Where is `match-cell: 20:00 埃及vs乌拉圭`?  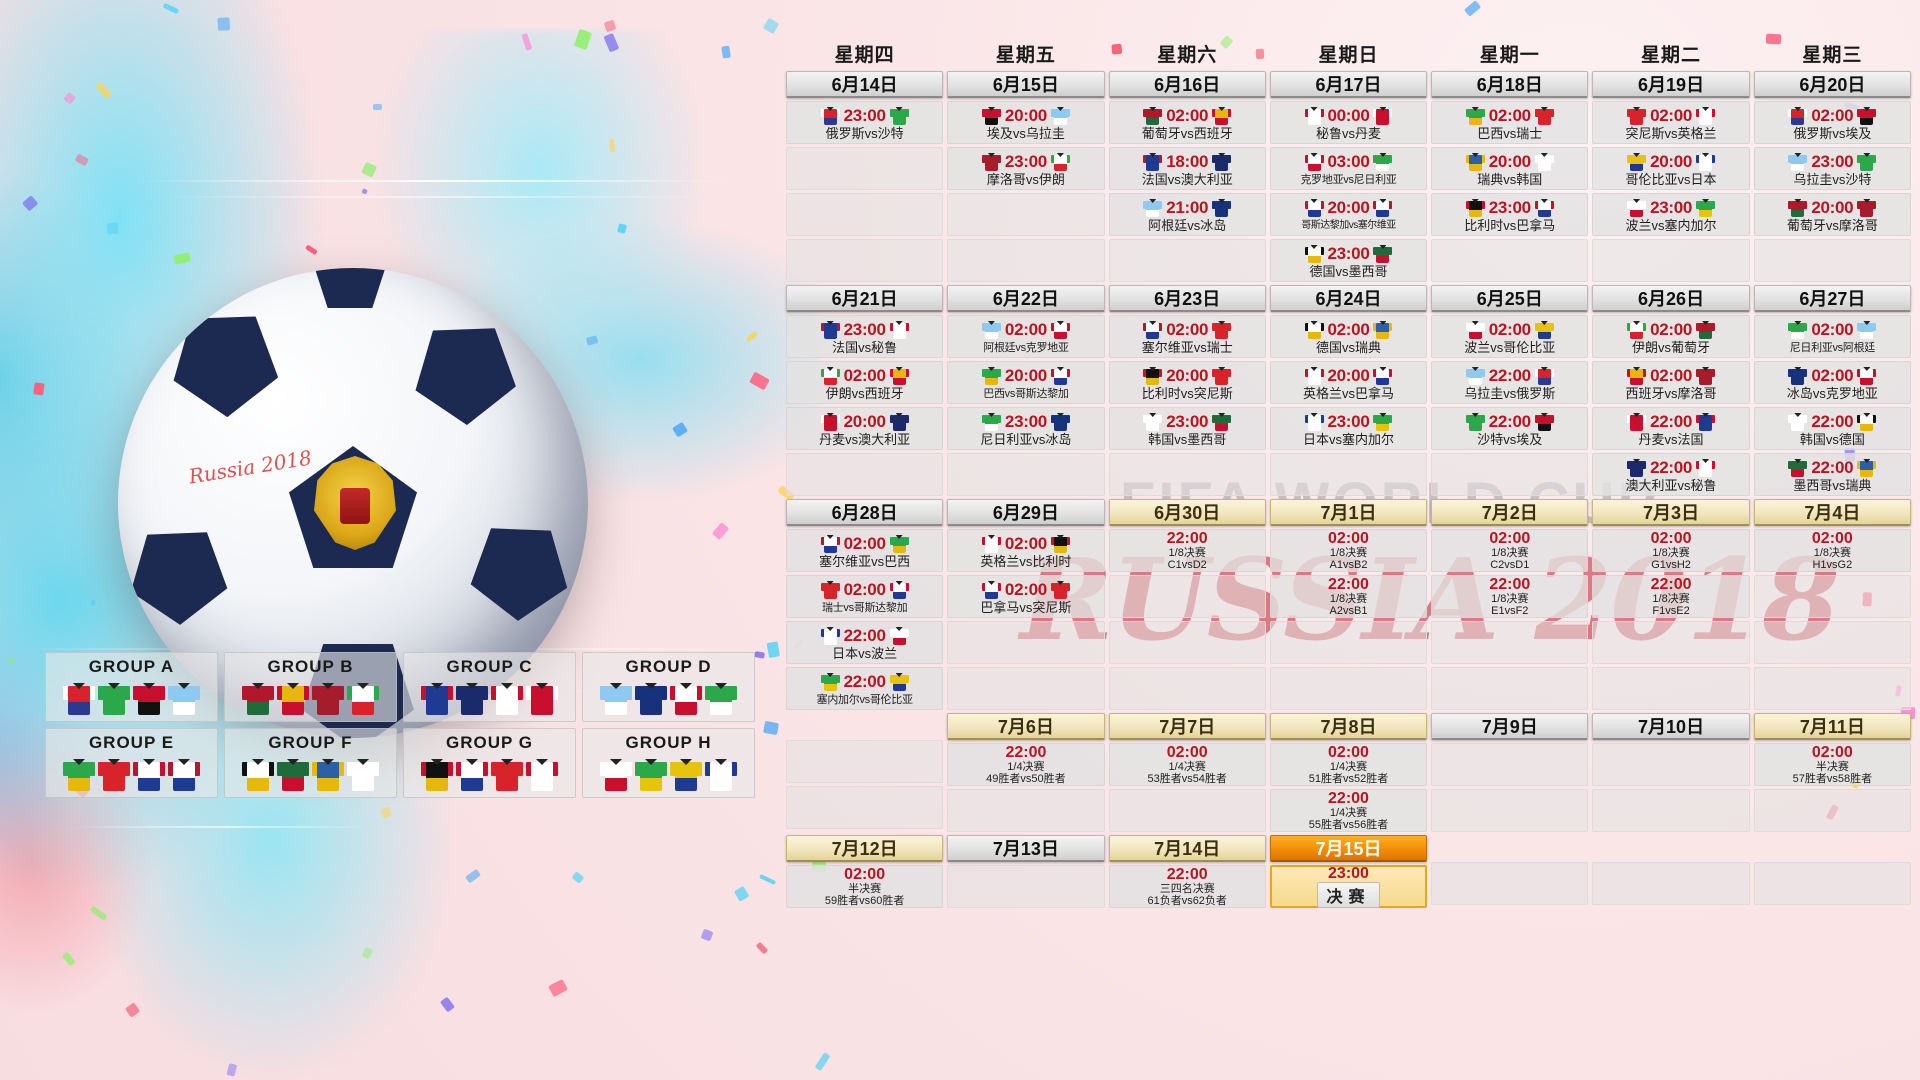 match-cell: 20:00 埃及vs乌拉圭 is located at coordinates (1026, 122).